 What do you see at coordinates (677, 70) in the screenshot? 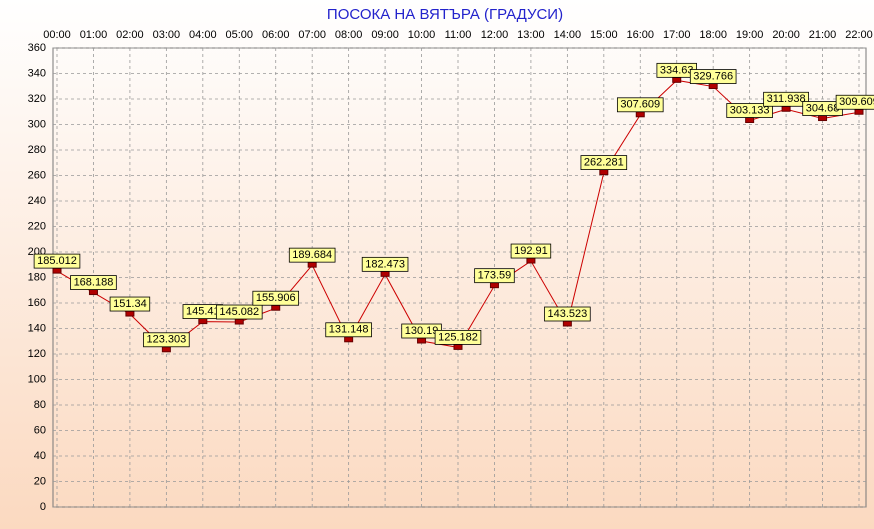
I see `data-label: 334.63` at bounding box center [677, 70].